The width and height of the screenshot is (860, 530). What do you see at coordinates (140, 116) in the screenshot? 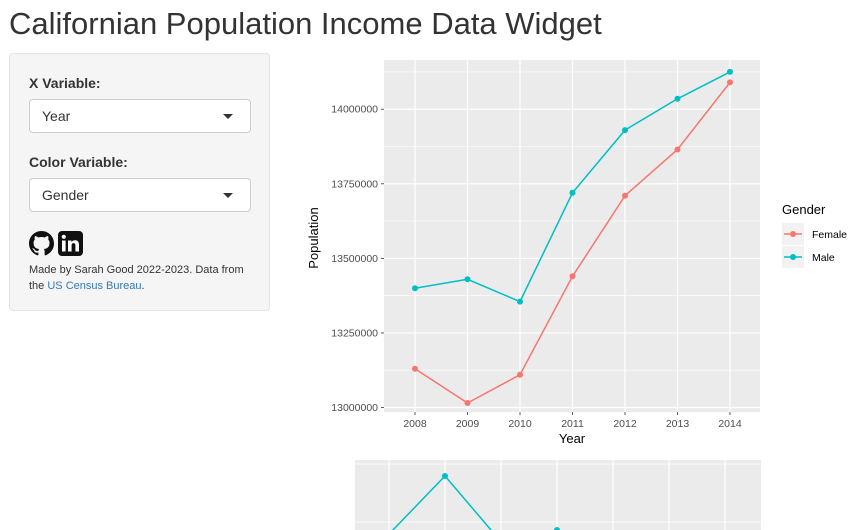
I see `x-variable-select: Year` at bounding box center [140, 116].